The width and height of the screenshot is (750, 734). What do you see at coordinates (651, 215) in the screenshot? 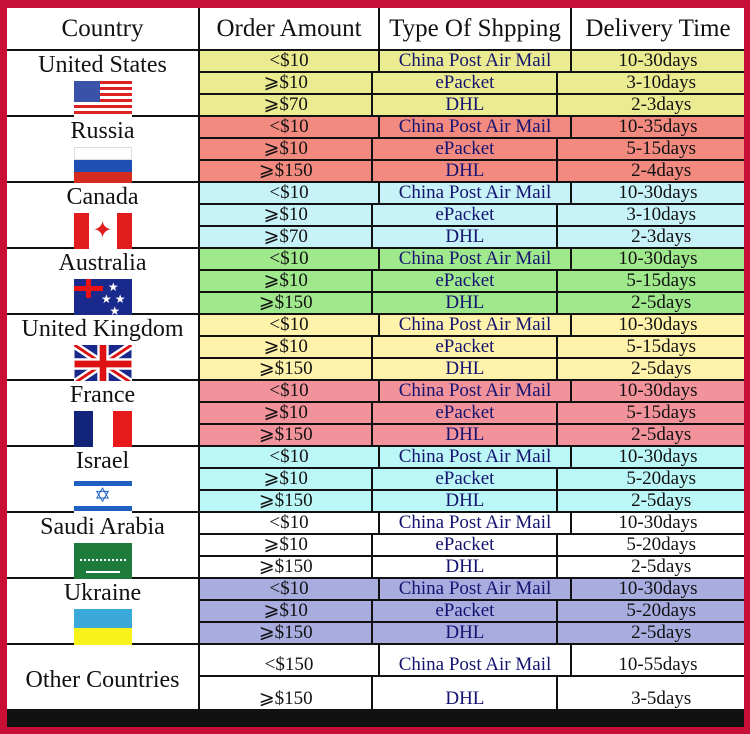
I see `delivery-time-cell: 3-10days` at bounding box center [651, 215].